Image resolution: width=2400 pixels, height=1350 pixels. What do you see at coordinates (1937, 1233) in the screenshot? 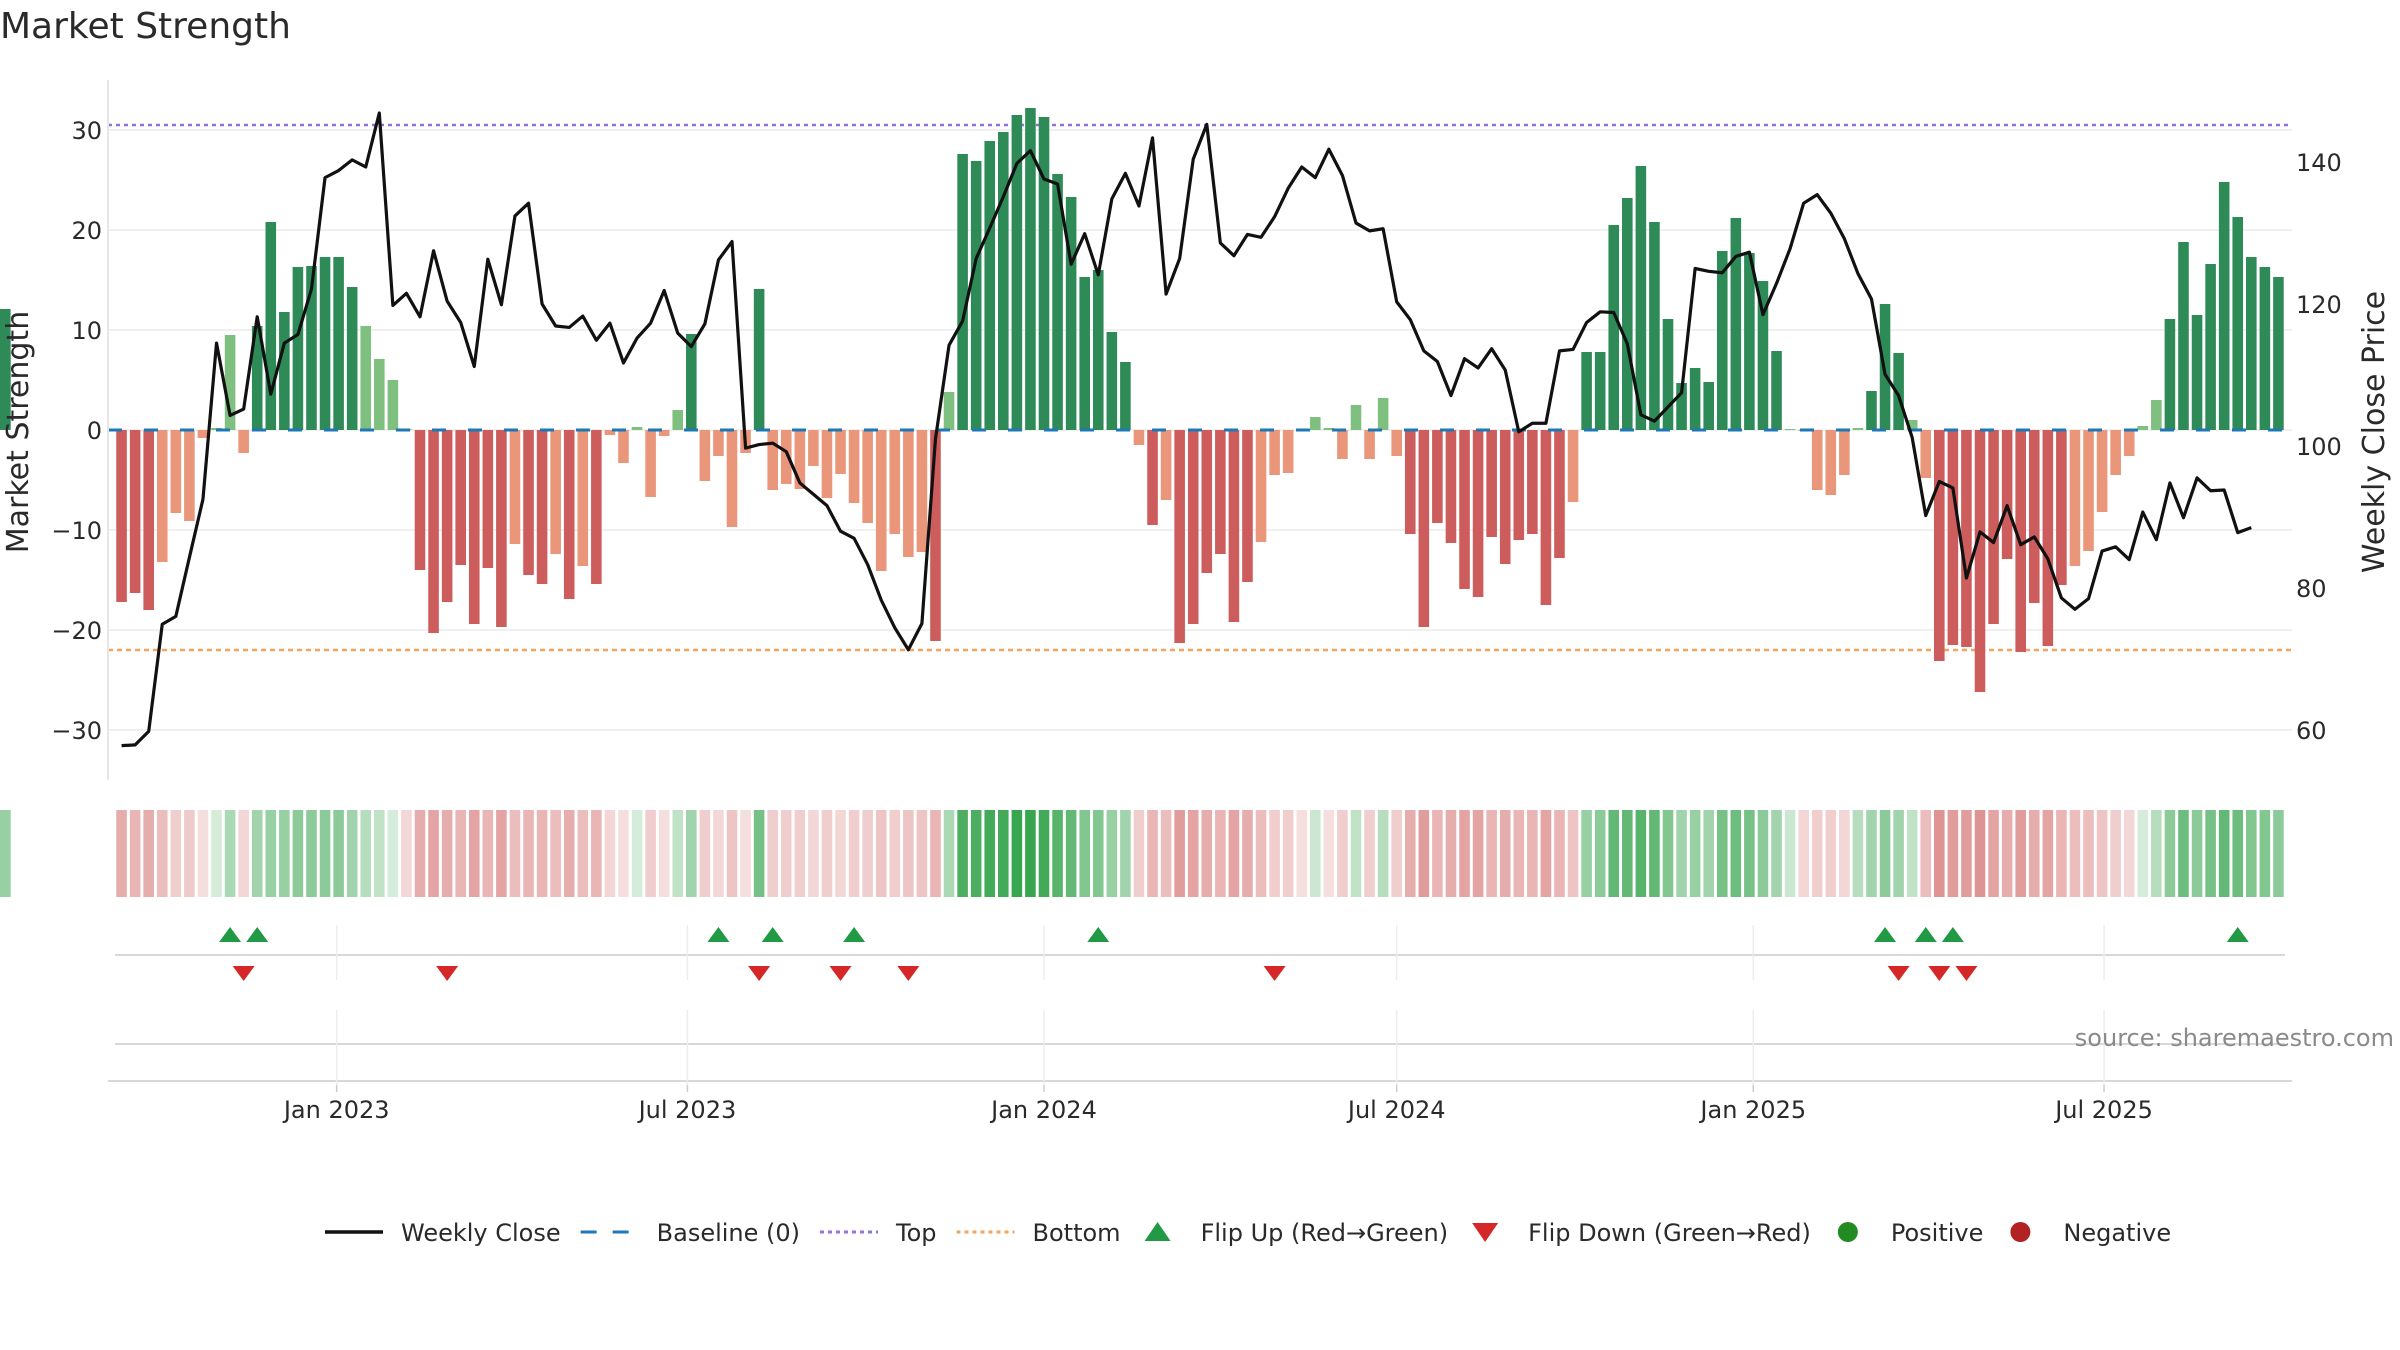
I see `legend-label: Positive` at bounding box center [1937, 1233].